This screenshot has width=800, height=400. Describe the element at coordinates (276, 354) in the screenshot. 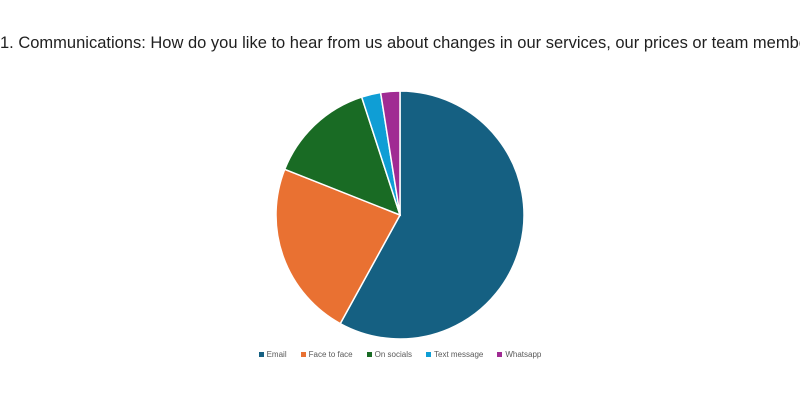

I see `legend-label: Email` at that location.